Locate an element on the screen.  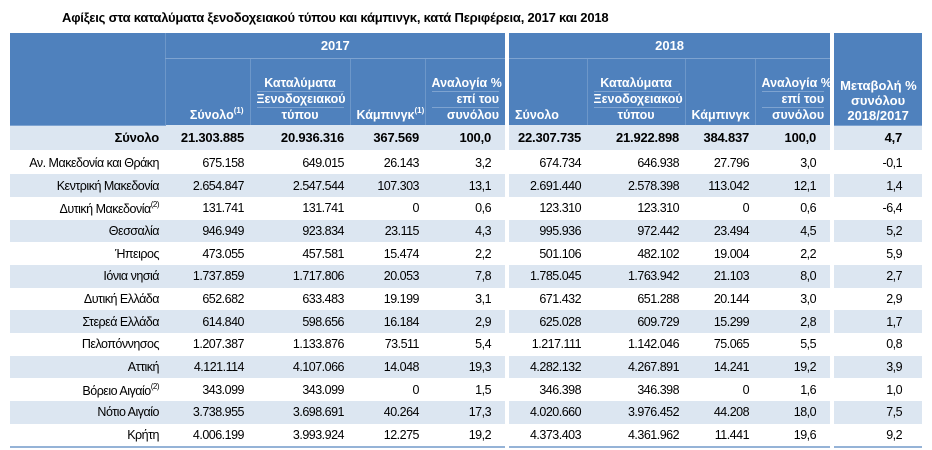
header-line: επί του is located at coordinates (465, 100).